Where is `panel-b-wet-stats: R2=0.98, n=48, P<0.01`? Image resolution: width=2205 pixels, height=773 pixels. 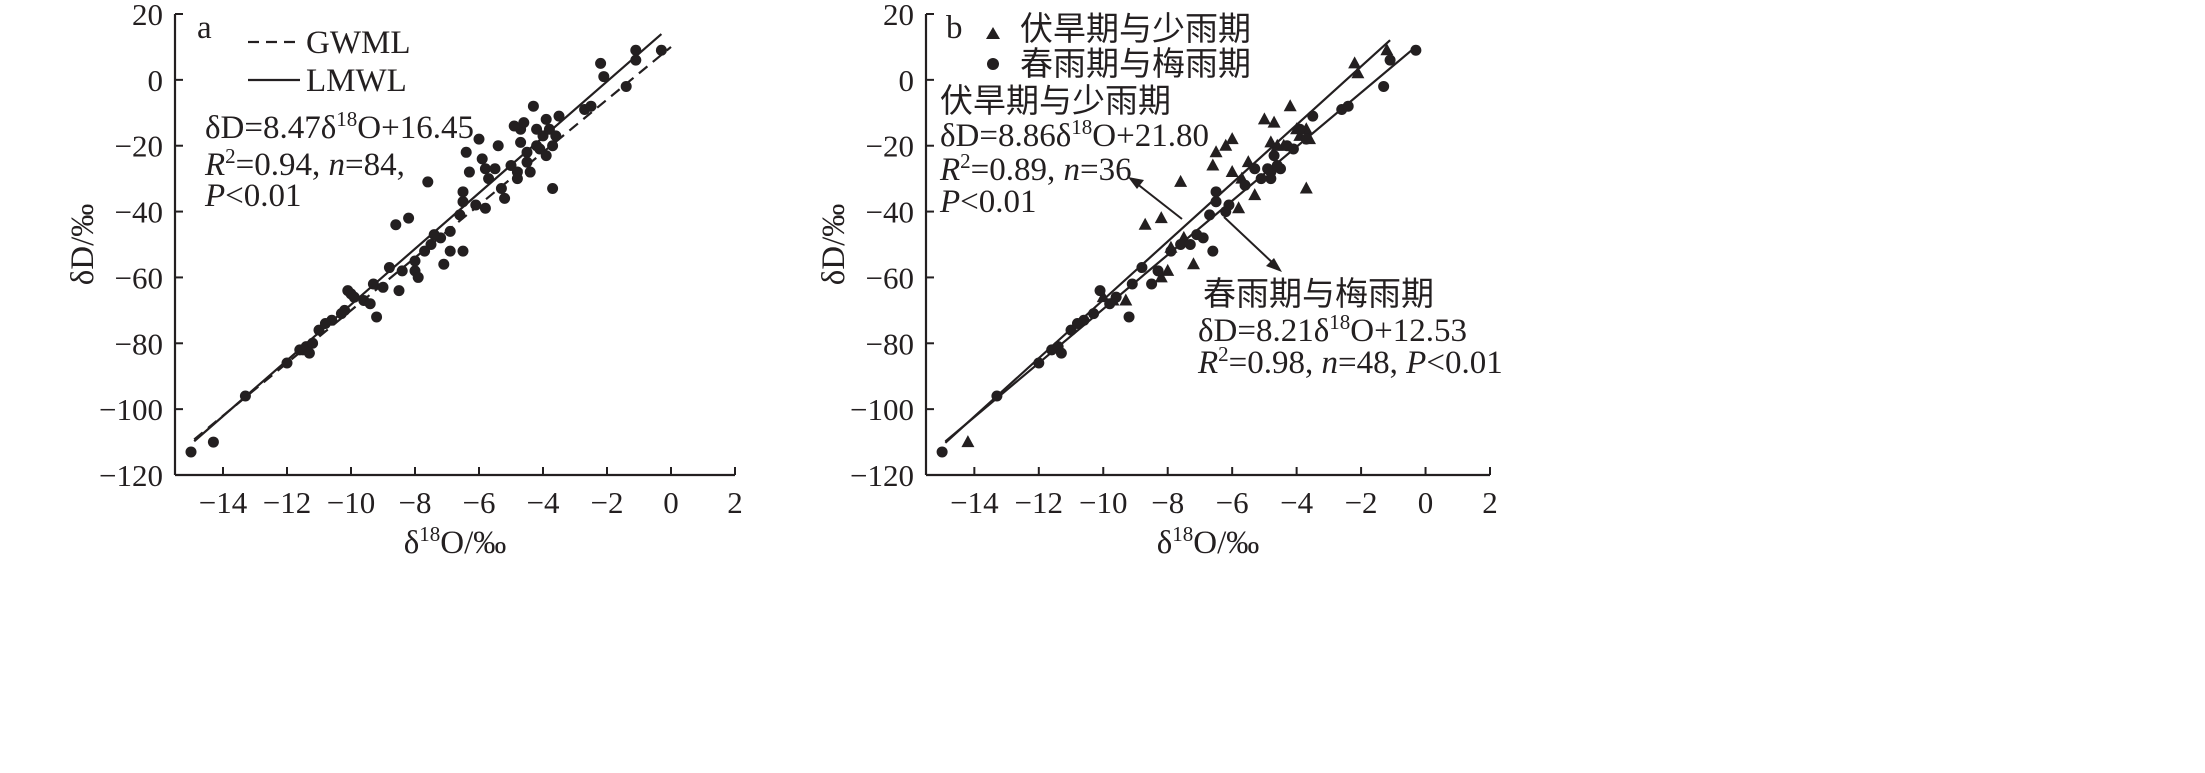 panel-b-wet-stats: R2=0.98, n=48, P<0.01 is located at coordinates (1350, 361).